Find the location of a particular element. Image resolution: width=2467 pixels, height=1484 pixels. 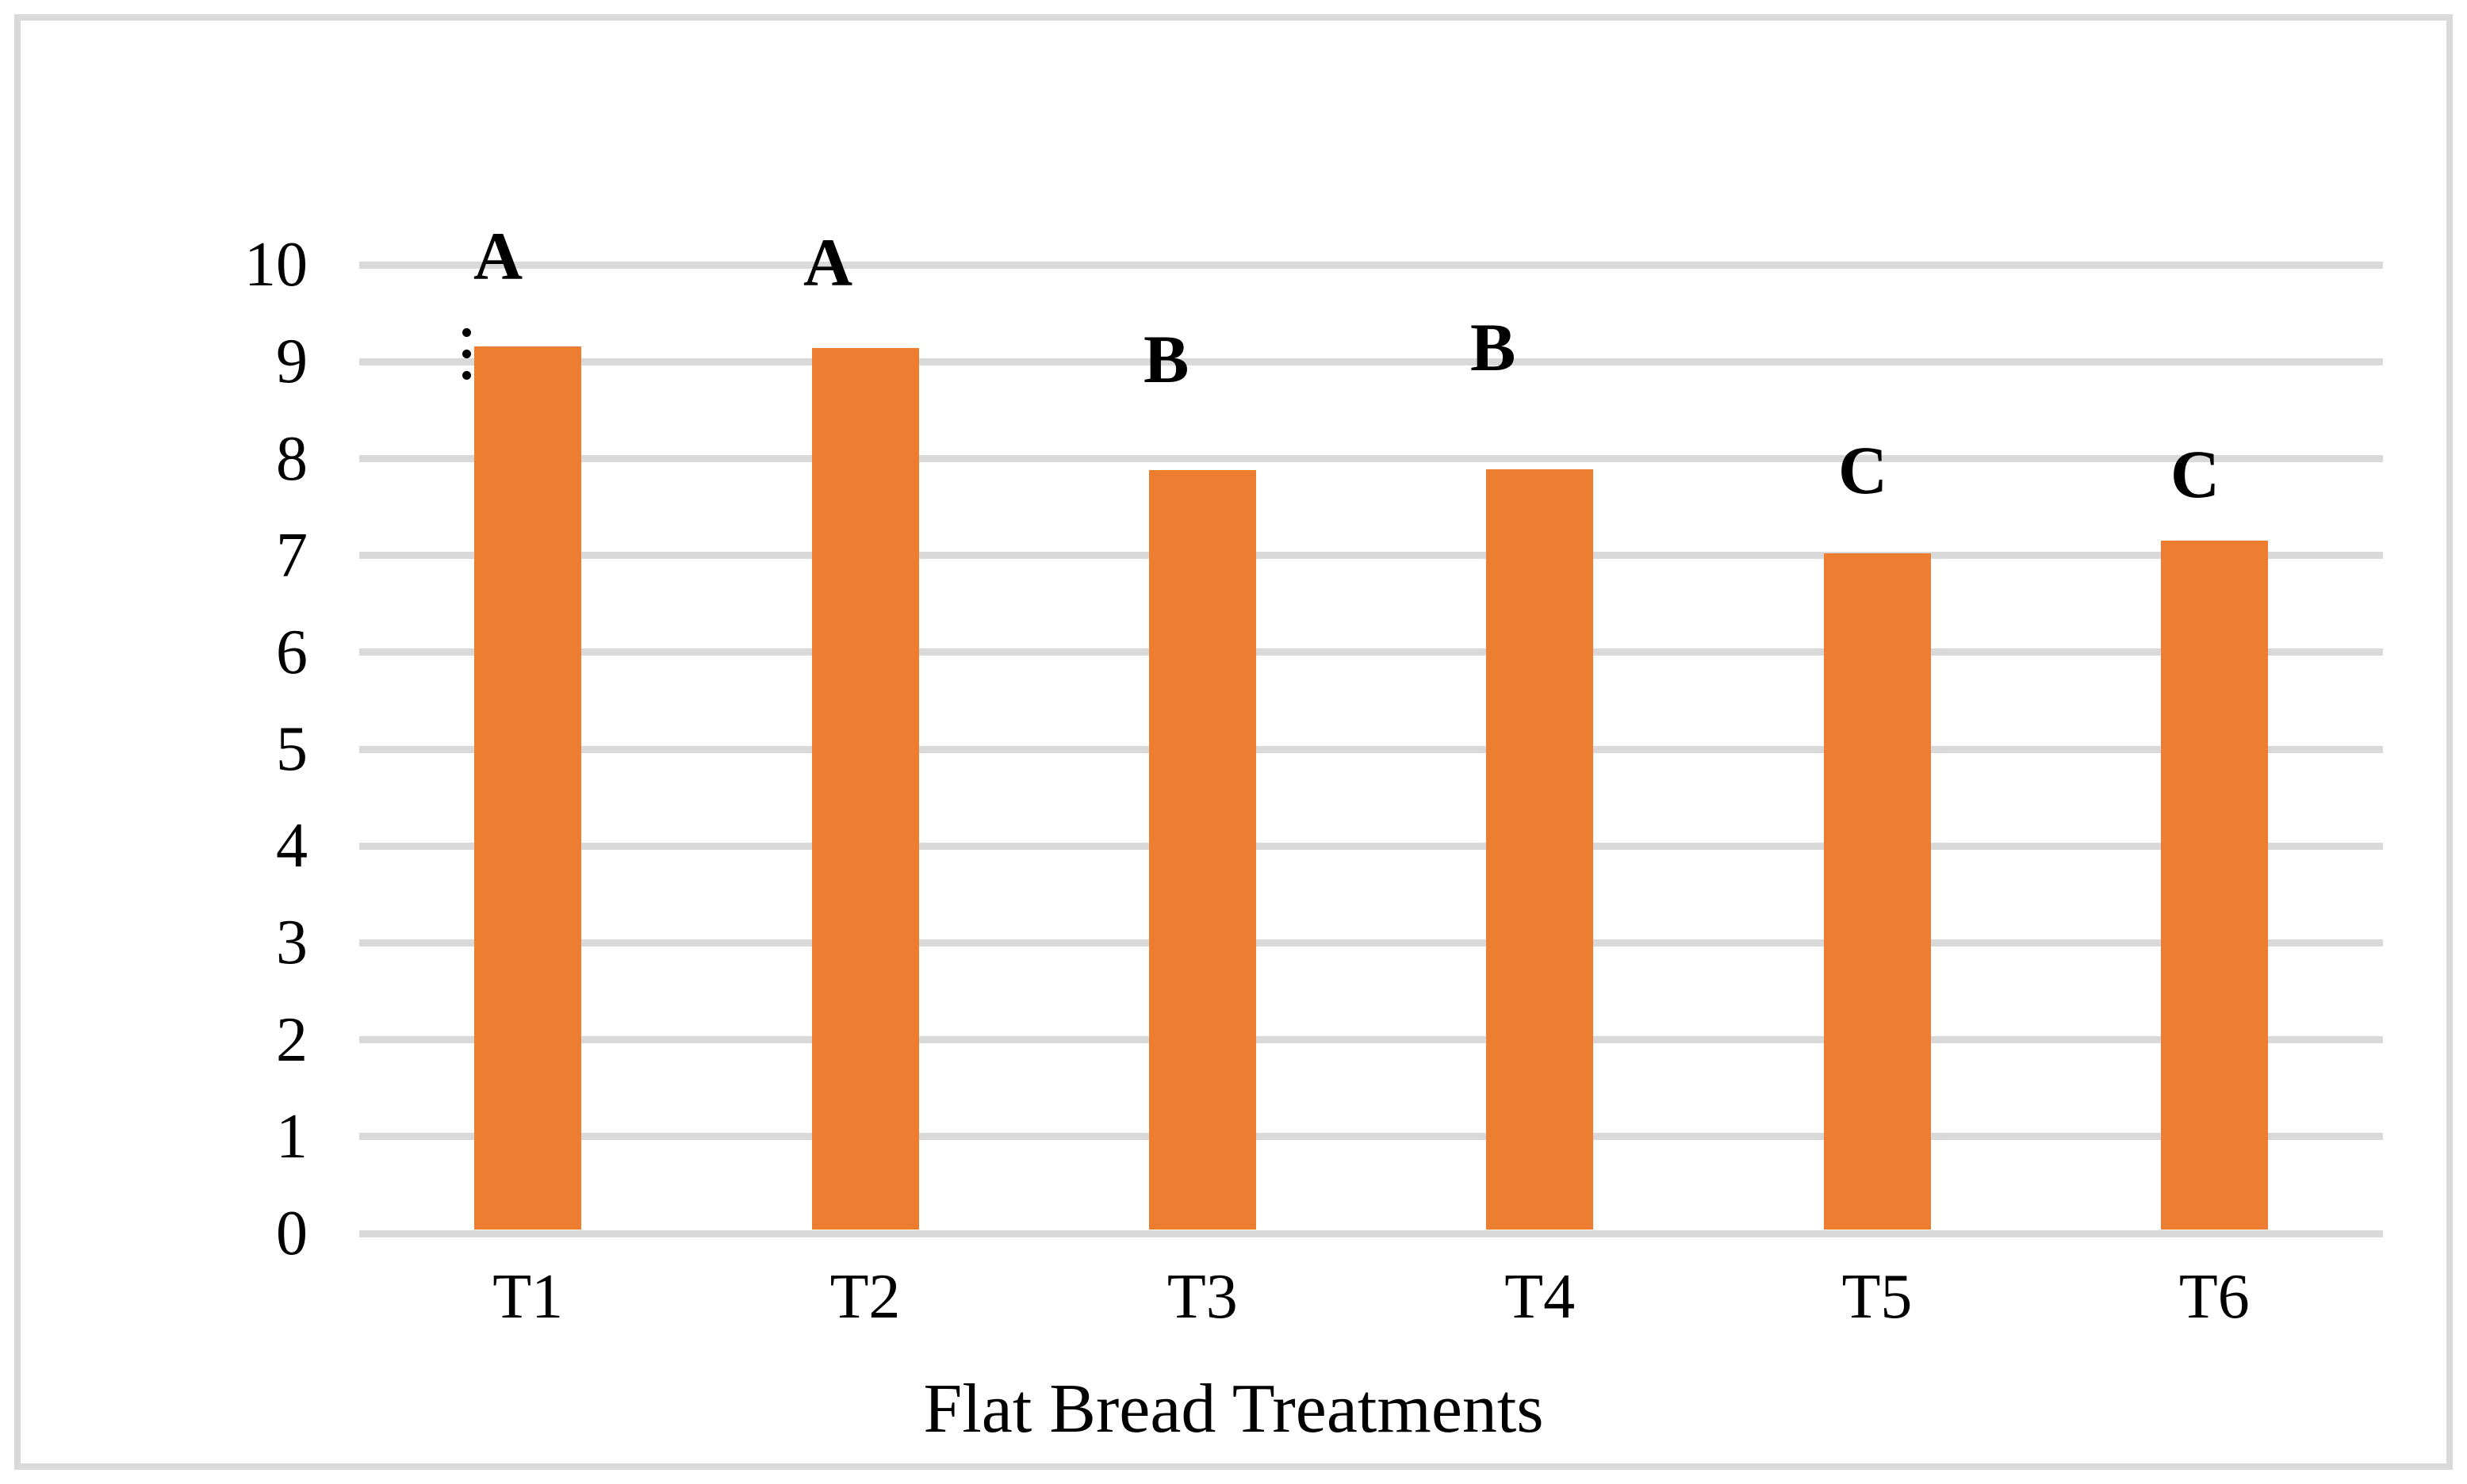

y-tick-label-6: 6 is located at coordinates (292, 652).